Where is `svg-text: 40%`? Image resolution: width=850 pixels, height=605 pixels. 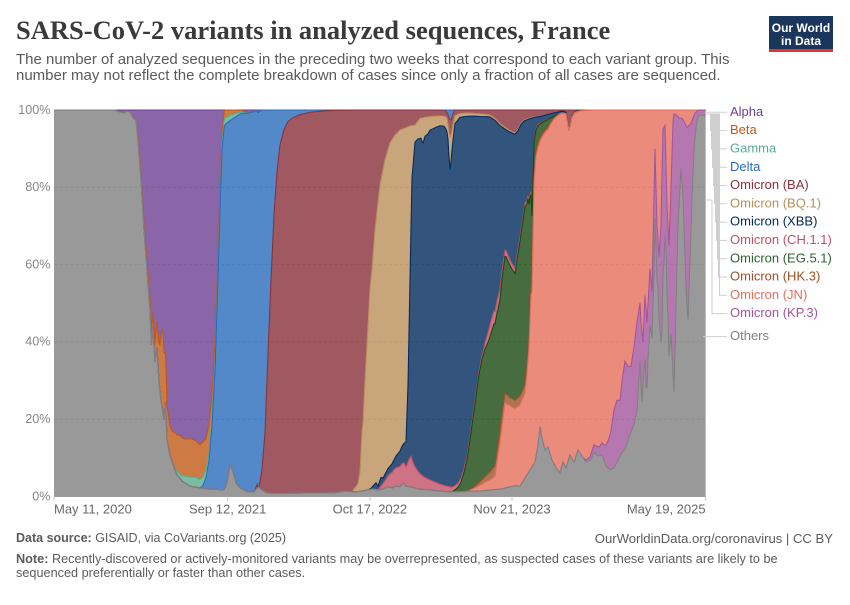
svg-text: 40% is located at coordinates (37, 342).